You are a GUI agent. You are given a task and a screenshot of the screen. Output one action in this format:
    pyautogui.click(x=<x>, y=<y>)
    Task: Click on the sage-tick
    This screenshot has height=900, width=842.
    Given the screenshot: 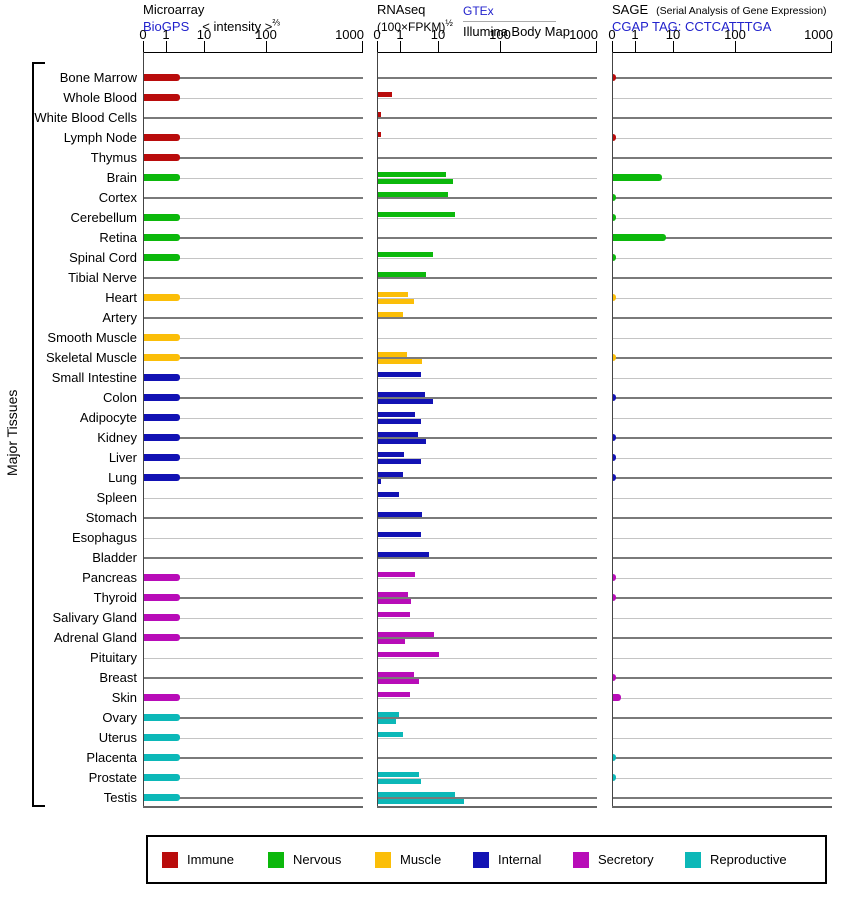 What is the action you would take?
    pyautogui.click(x=612, y=46)
    